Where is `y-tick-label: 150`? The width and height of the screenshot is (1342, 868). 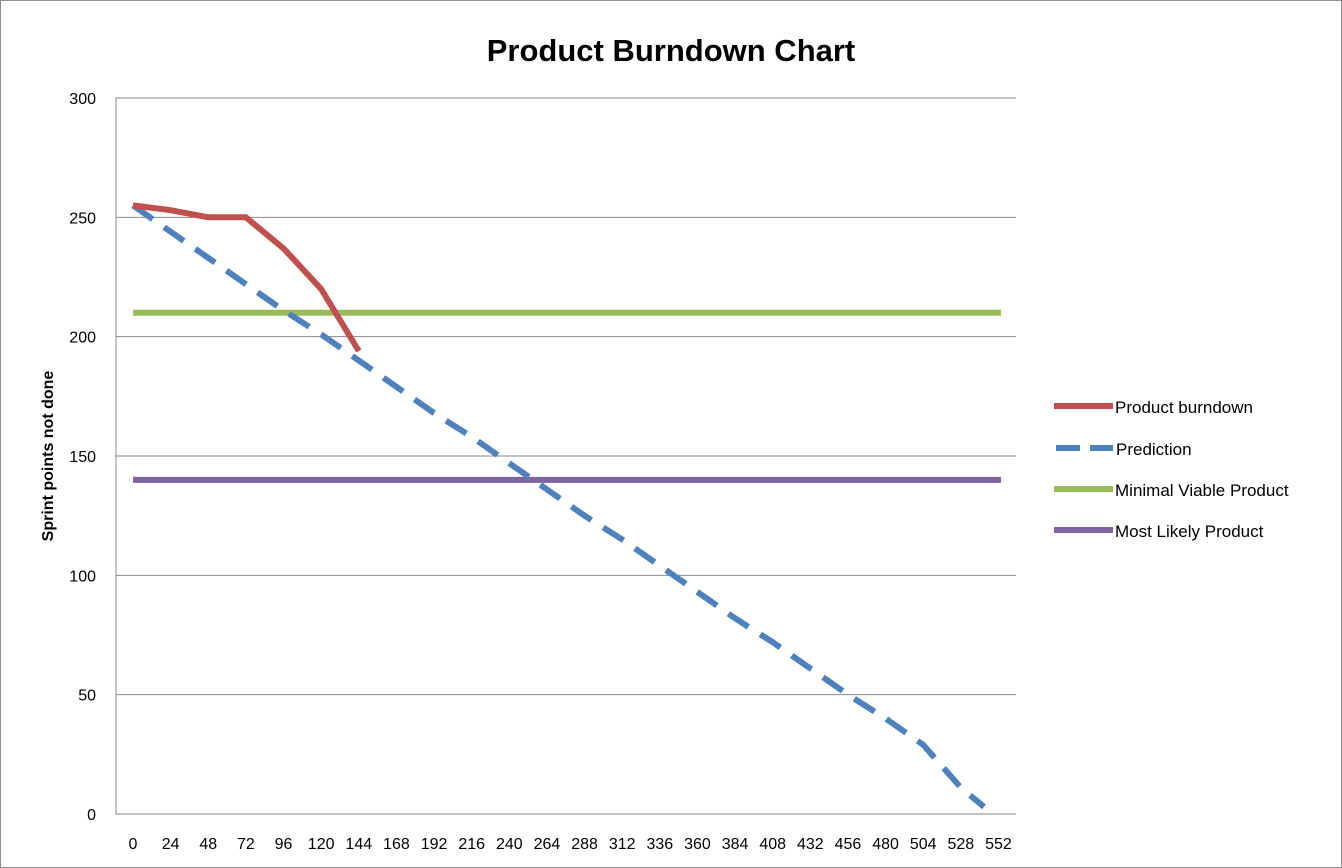 y-tick-label: 150 is located at coordinates (82, 457).